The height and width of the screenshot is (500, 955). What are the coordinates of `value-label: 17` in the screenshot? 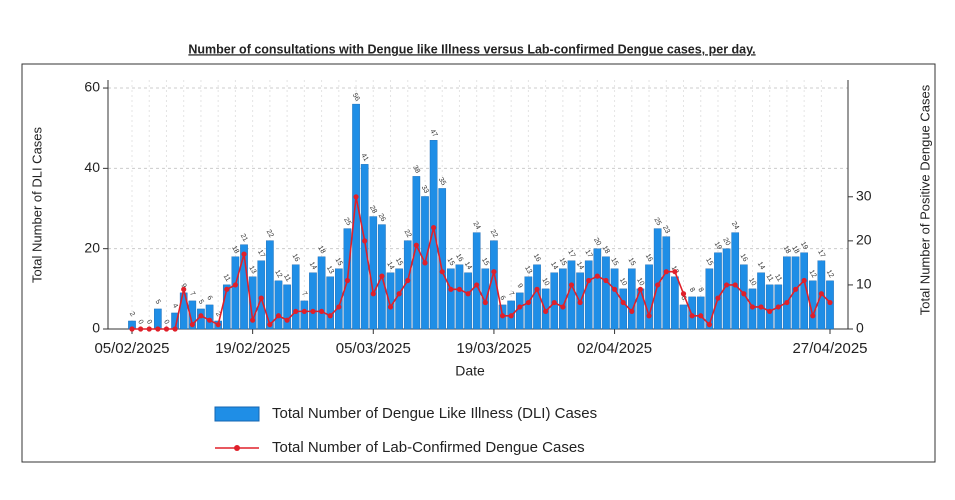 It's located at (261, 254).